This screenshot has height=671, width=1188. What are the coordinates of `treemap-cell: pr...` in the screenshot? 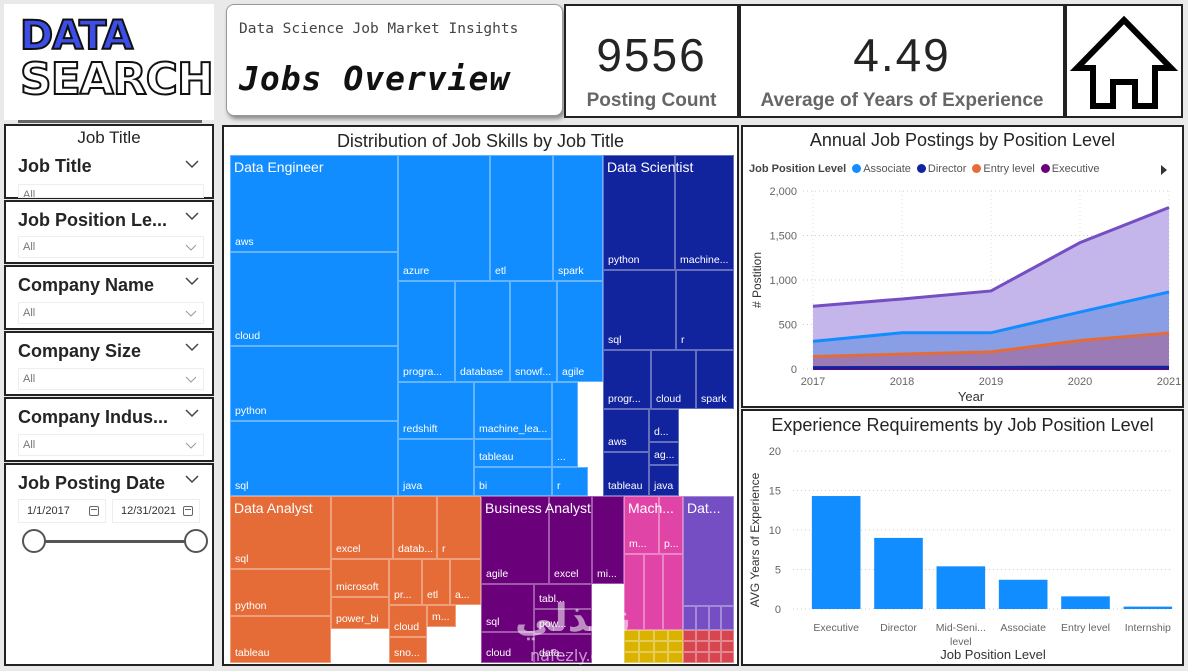 It's located at (405, 582).